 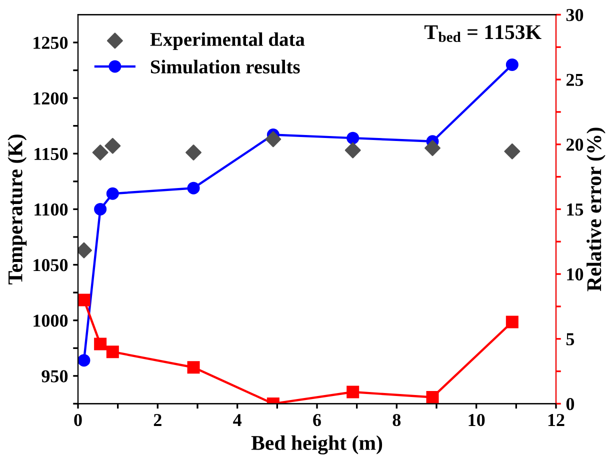 What do you see at coordinates (51, 320) in the screenshot?
I see `y-tick-label: 1000` at bounding box center [51, 320].